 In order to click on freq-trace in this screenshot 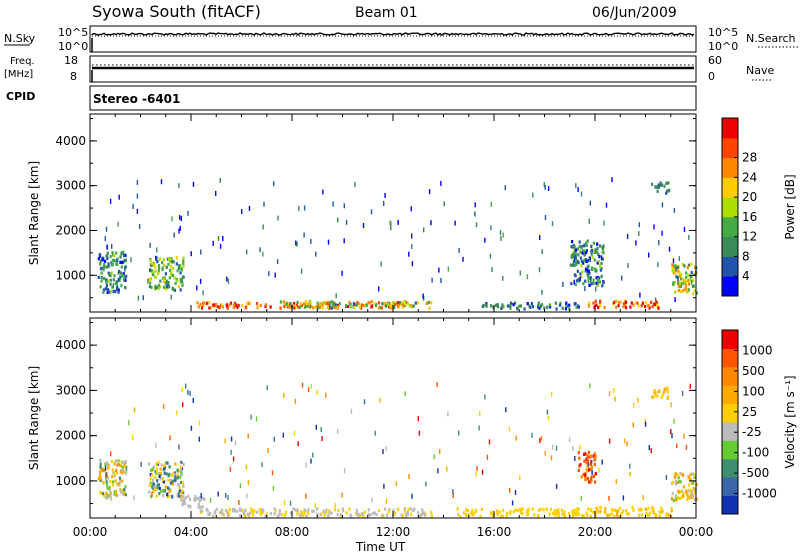, I will do `click(392, 73)`.